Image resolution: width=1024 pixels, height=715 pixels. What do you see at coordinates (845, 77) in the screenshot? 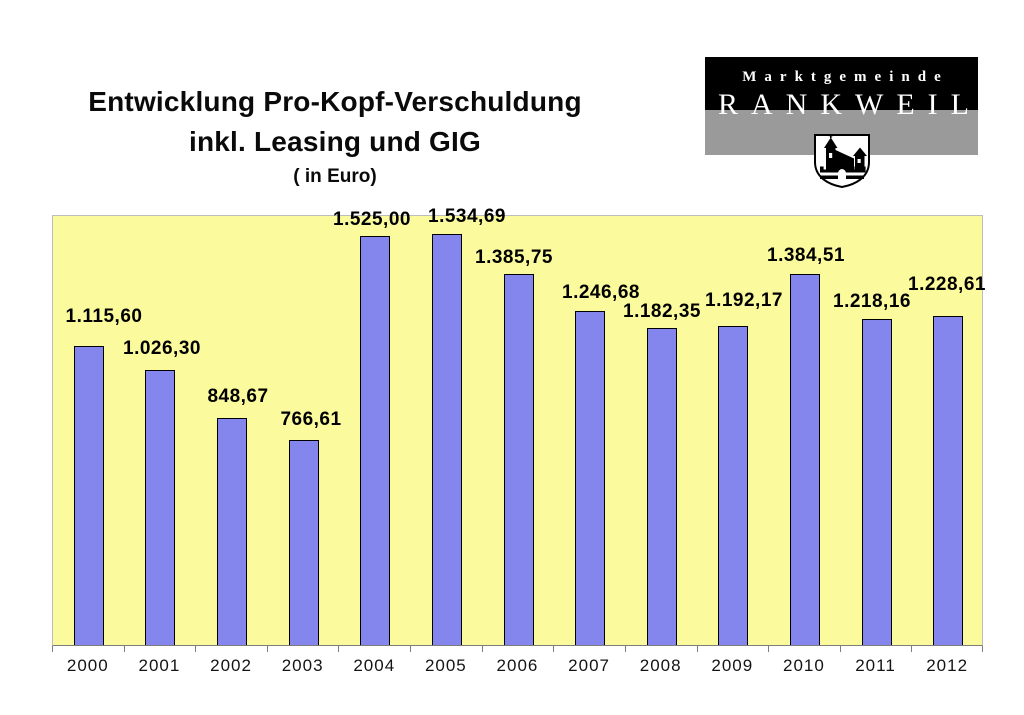
I see `logo-text-marktgemeinde: Marktgemeinde` at bounding box center [845, 77].